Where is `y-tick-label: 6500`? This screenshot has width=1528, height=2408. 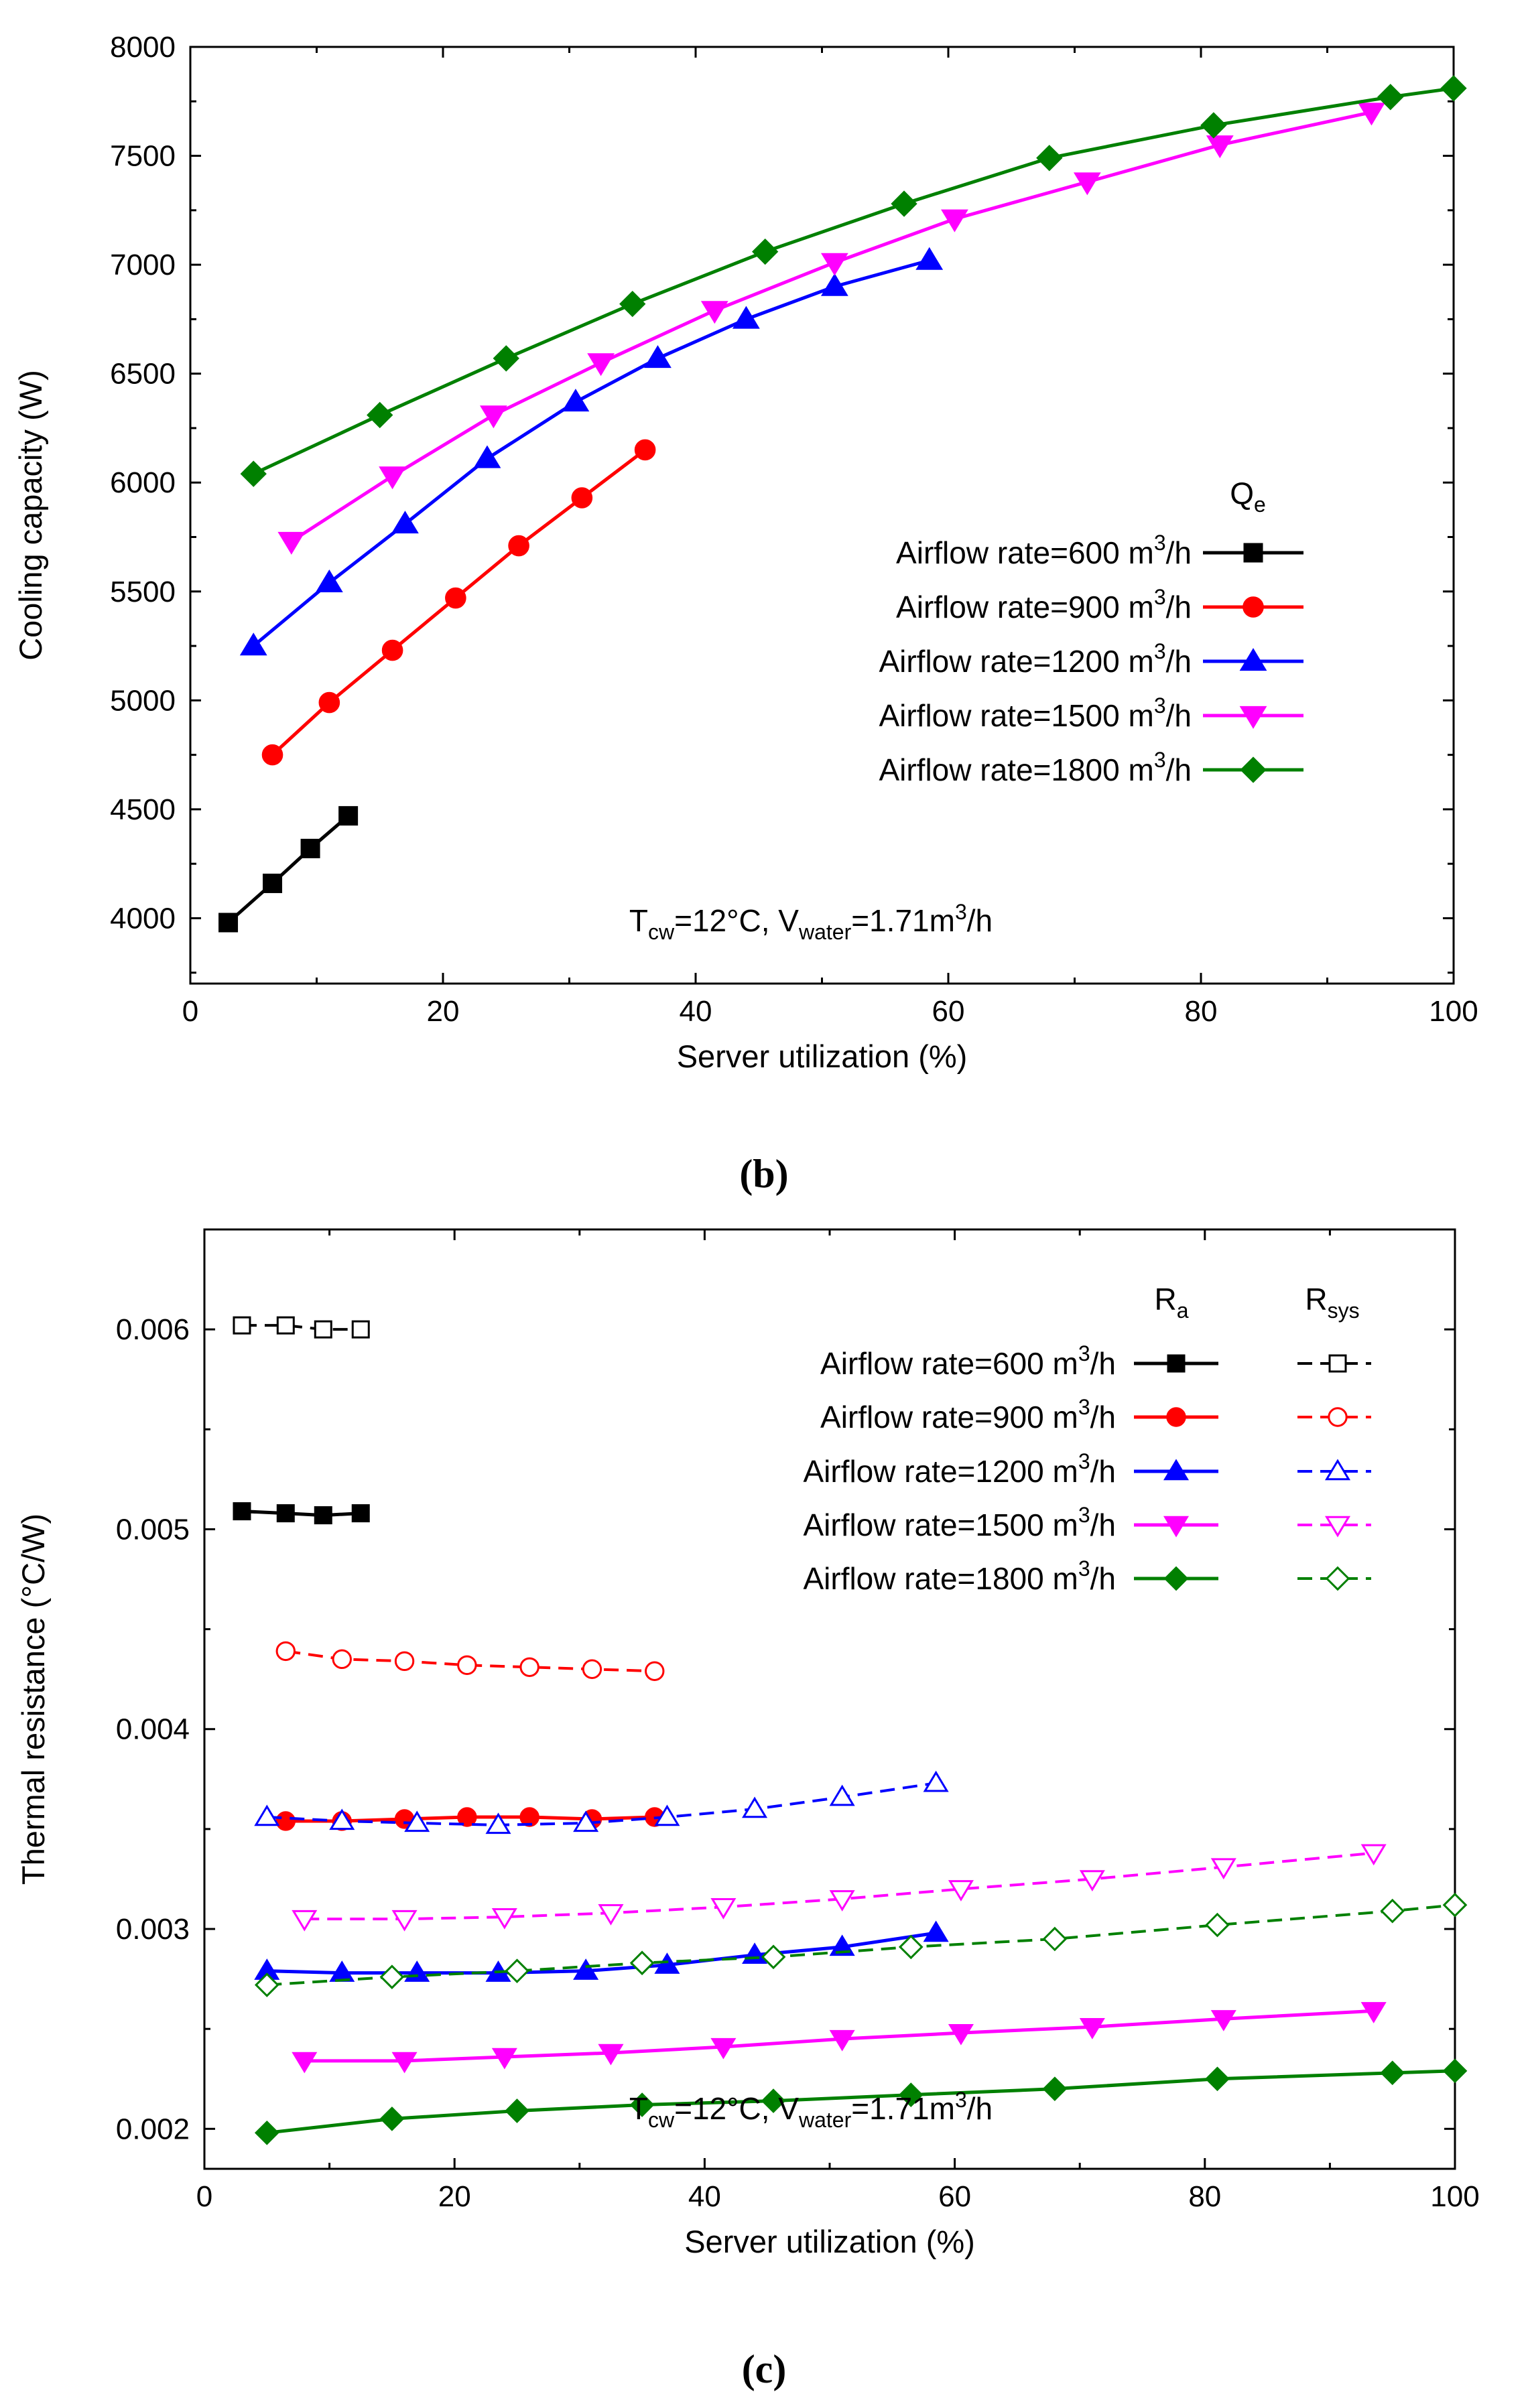
y-tick-label: 6500 is located at coordinates (143, 374).